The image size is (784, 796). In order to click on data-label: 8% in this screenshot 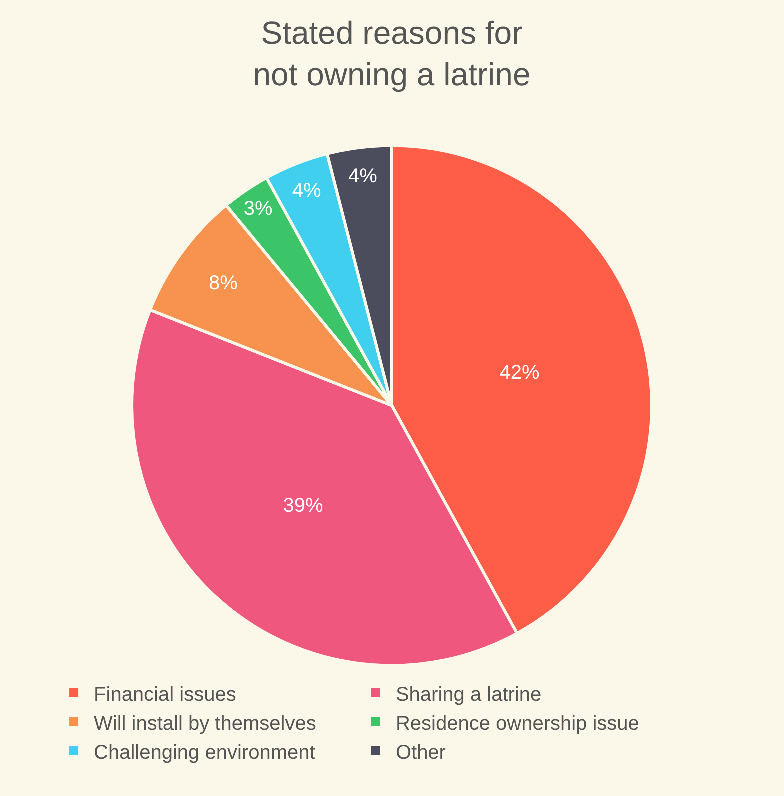, I will do `click(223, 283)`.